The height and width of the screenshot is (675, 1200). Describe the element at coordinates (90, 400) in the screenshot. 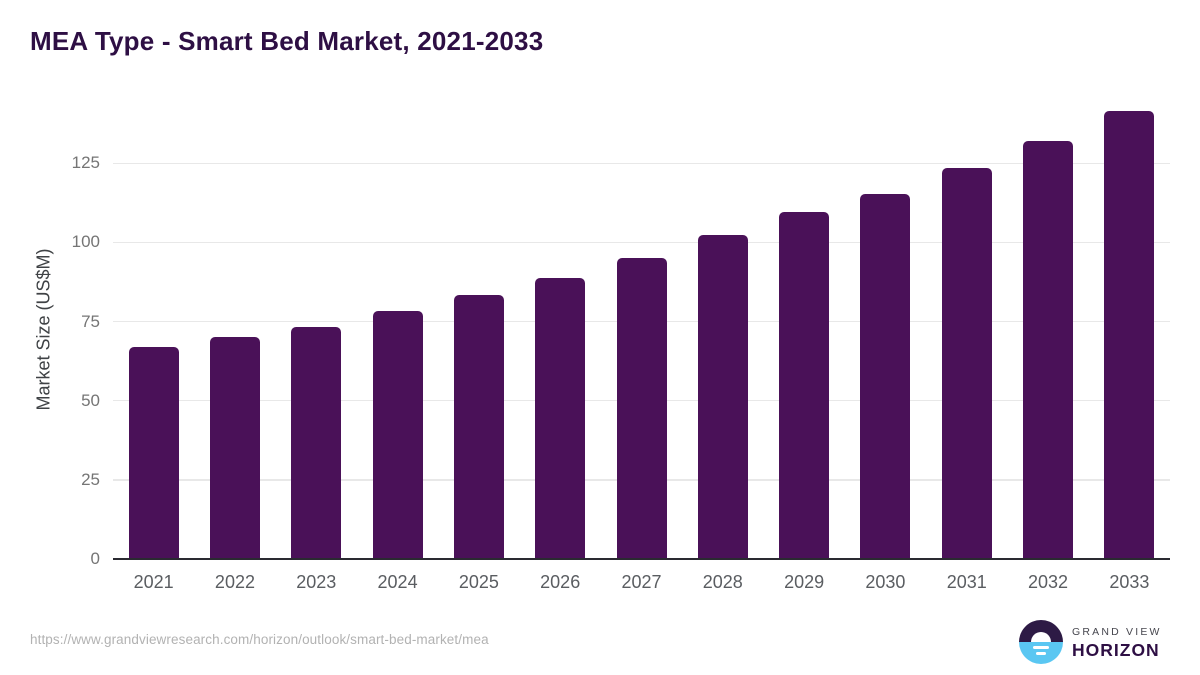

I see `y-tick-label-50: 50` at that location.